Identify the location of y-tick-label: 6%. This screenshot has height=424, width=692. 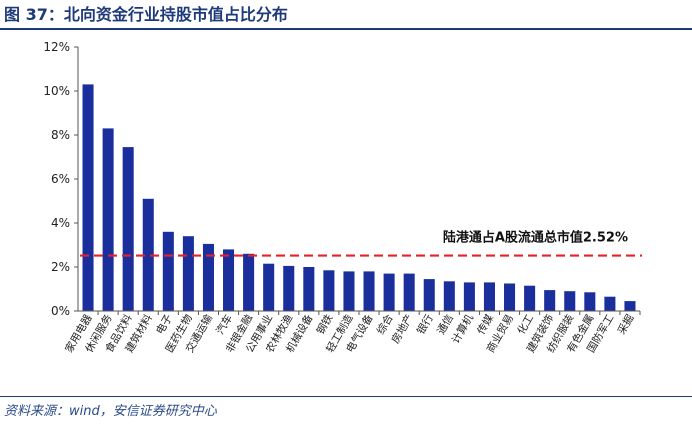
(60, 179).